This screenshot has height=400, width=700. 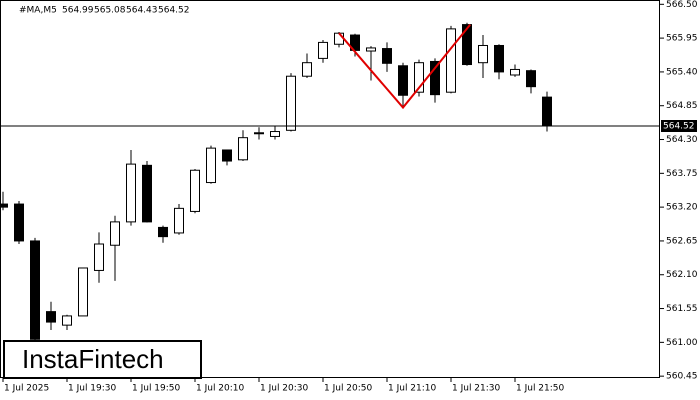 I want to click on x-tick-label: 1 Jul 21:30, so click(x=476, y=389).